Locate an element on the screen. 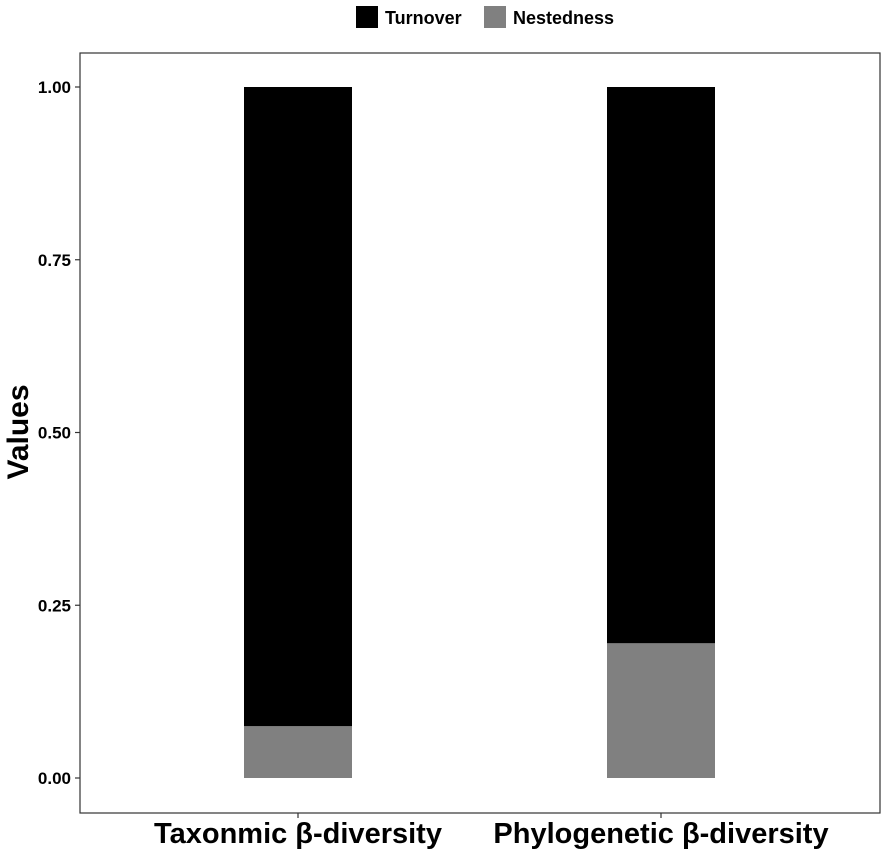 Image resolution: width=886 pixels, height=855 pixels. y-axis: 0.00 0.25 0.50 0.75 1.00 is located at coordinates (59, 433).